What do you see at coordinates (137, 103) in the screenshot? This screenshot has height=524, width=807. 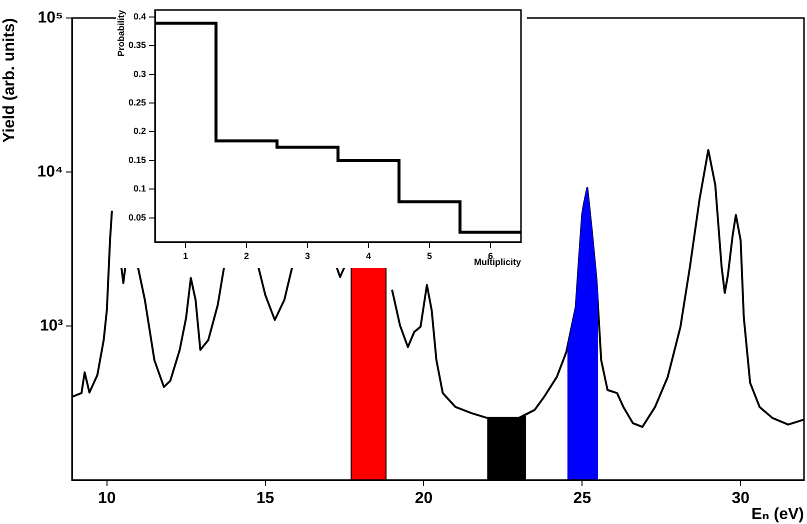 I see `y-tick-label: 0.25` at bounding box center [137, 103].